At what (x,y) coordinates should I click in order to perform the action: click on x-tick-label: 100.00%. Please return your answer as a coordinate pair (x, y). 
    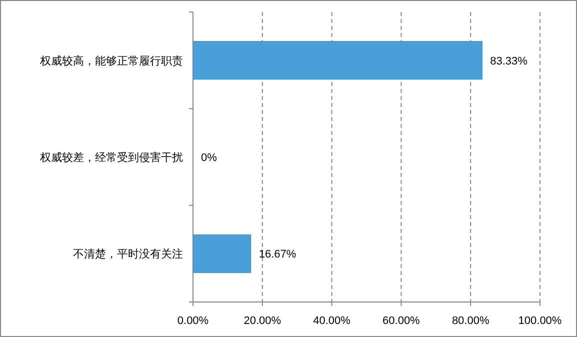
    Looking at the image, I should click on (540, 321).